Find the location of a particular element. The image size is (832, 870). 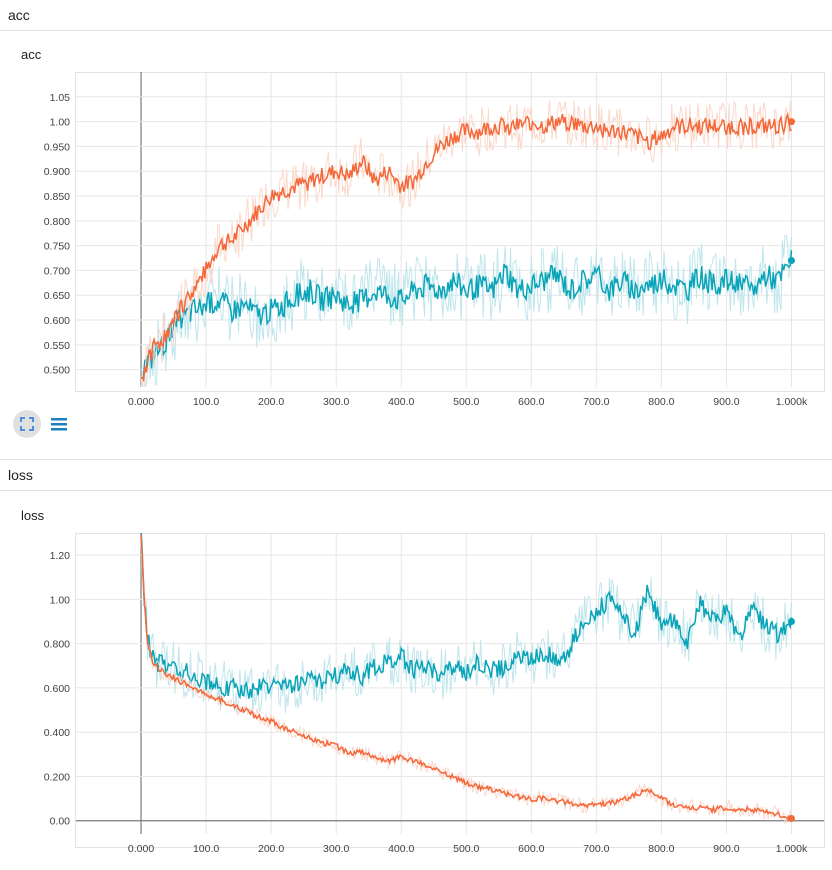

section-header-acc: acc is located at coordinates (416, 15).